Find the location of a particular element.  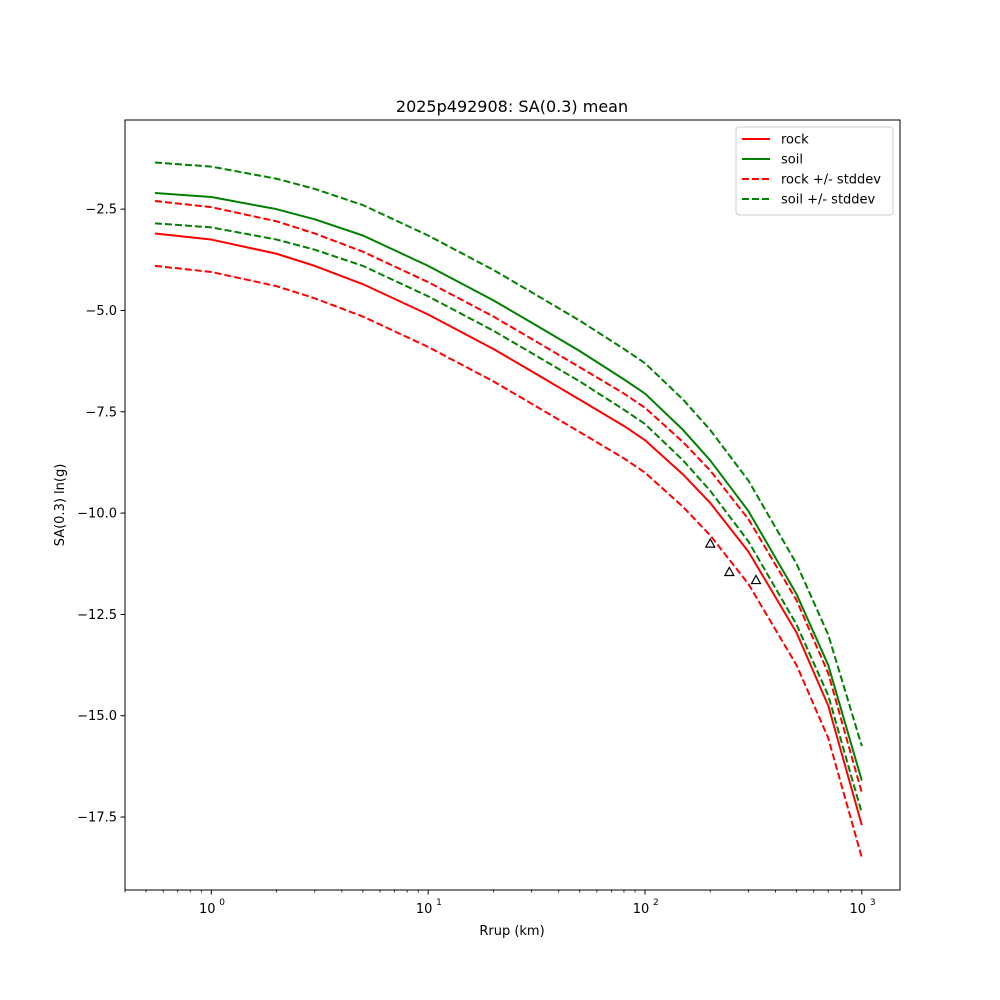

x-tick-label-exponent: 2 is located at coordinates (656, 903).